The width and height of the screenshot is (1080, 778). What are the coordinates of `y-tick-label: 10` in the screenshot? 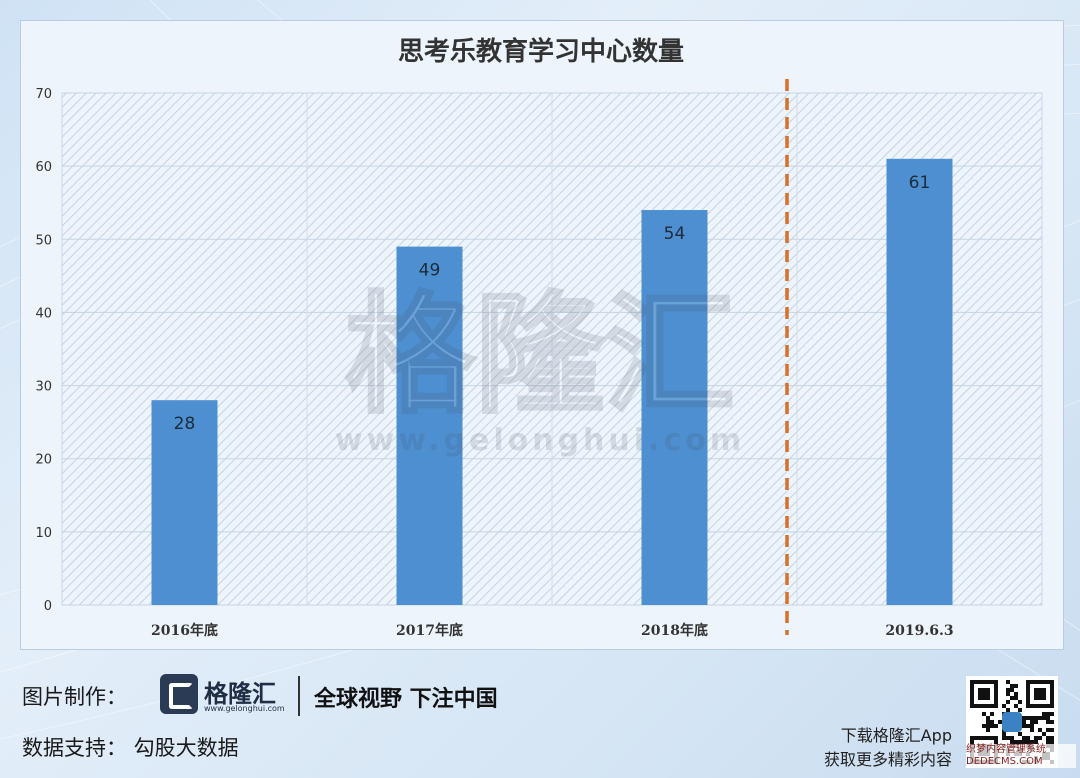 It's located at (43, 533).